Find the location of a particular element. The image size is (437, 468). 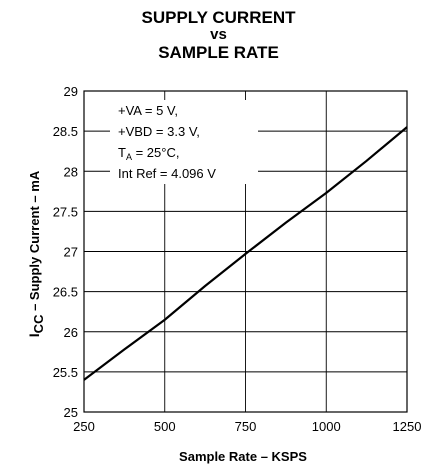

annotation-line-va: +VA = 5 V, is located at coordinates (148, 110).